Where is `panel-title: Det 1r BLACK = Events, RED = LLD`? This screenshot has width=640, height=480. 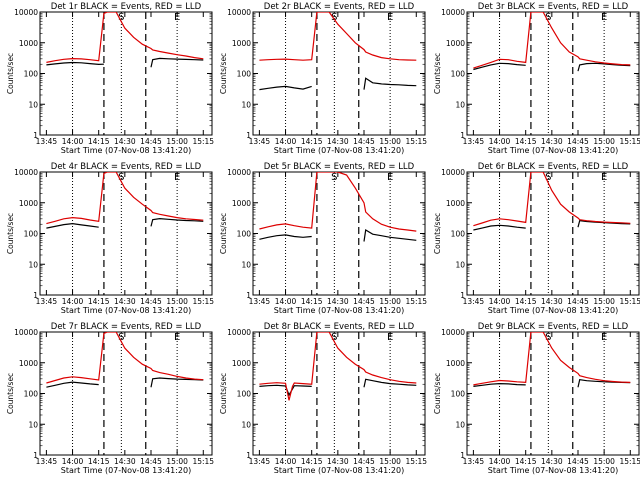
panel-title: Det 1r BLACK = Events, RED = LLD is located at coordinates (126, 7).